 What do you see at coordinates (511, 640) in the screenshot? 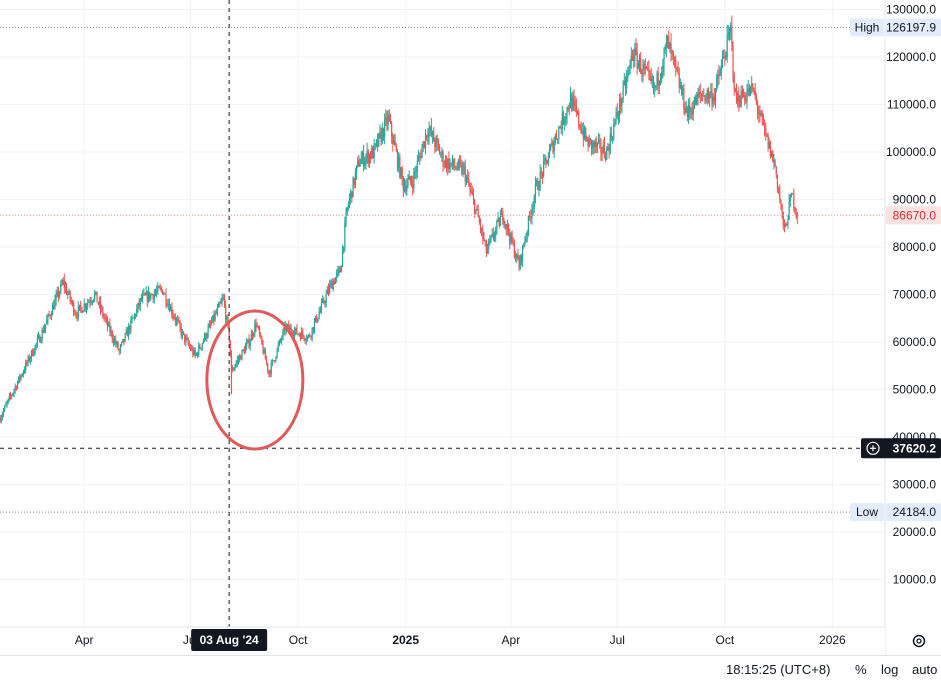
I see `time-tick-label: Apr` at bounding box center [511, 640].